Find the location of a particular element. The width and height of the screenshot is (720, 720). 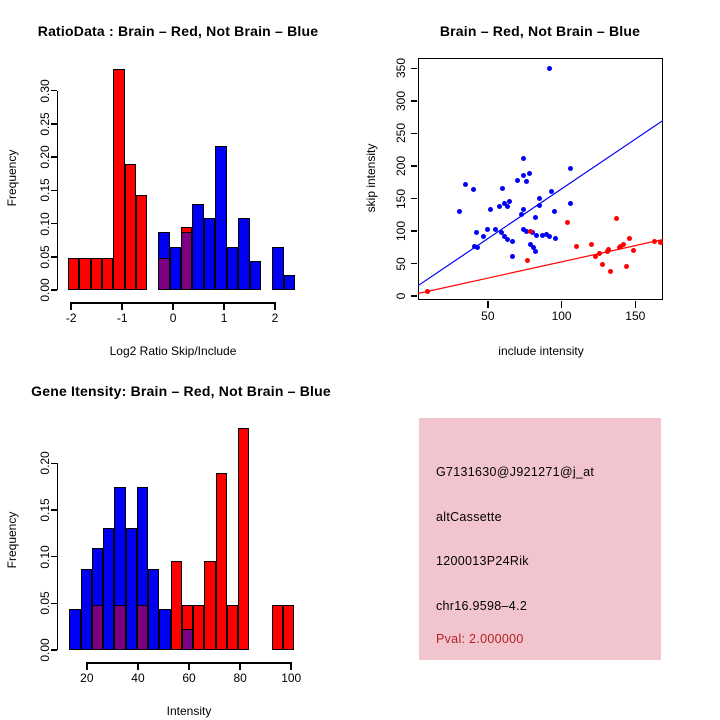

y-tick-label: 350 is located at coordinates (401, 68).